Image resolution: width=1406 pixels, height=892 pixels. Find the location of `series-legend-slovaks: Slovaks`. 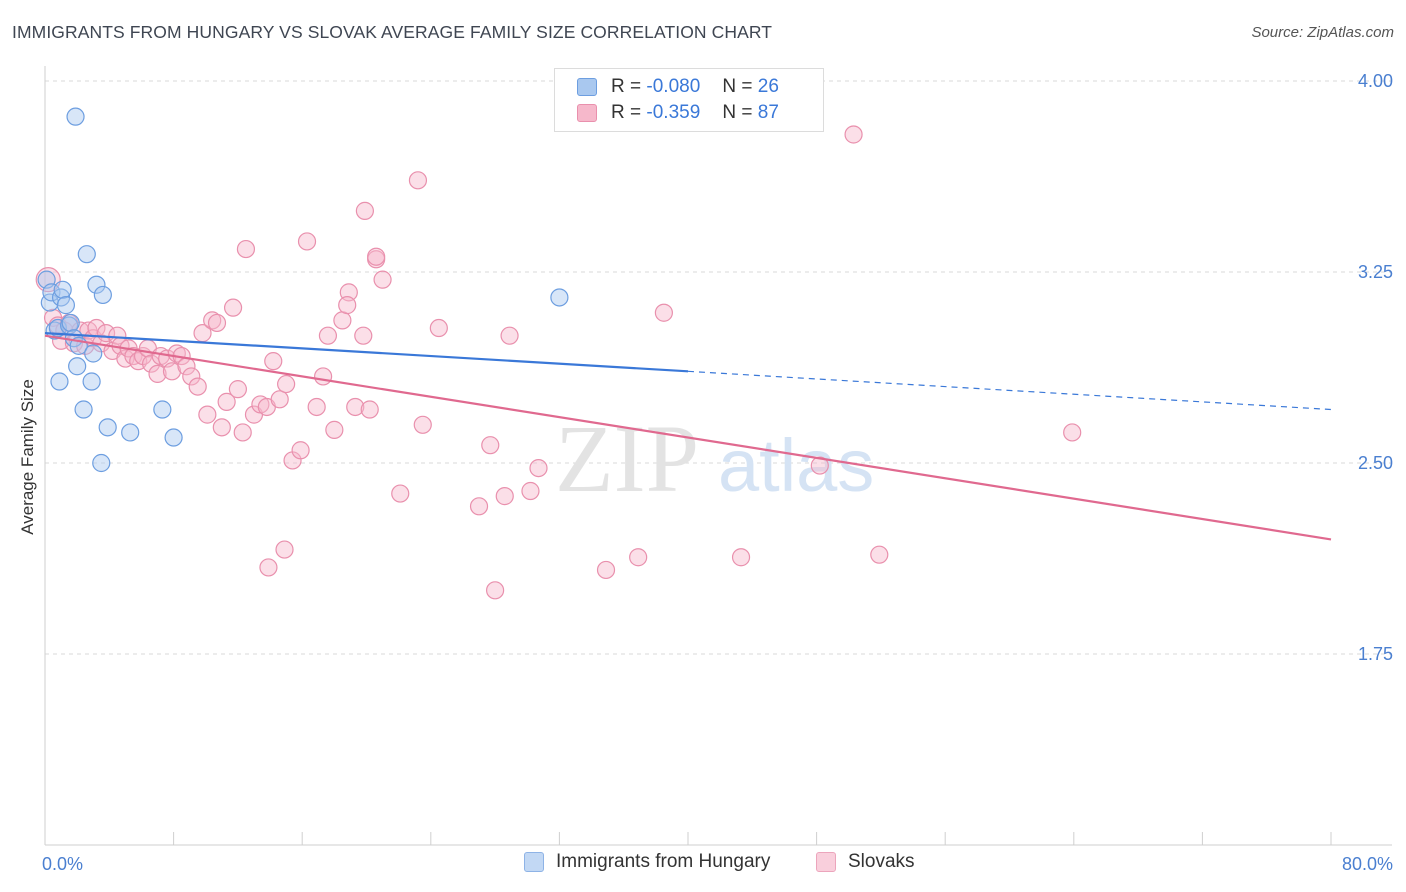

series-legend-slovaks: Slovaks is located at coordinates (865, 862).